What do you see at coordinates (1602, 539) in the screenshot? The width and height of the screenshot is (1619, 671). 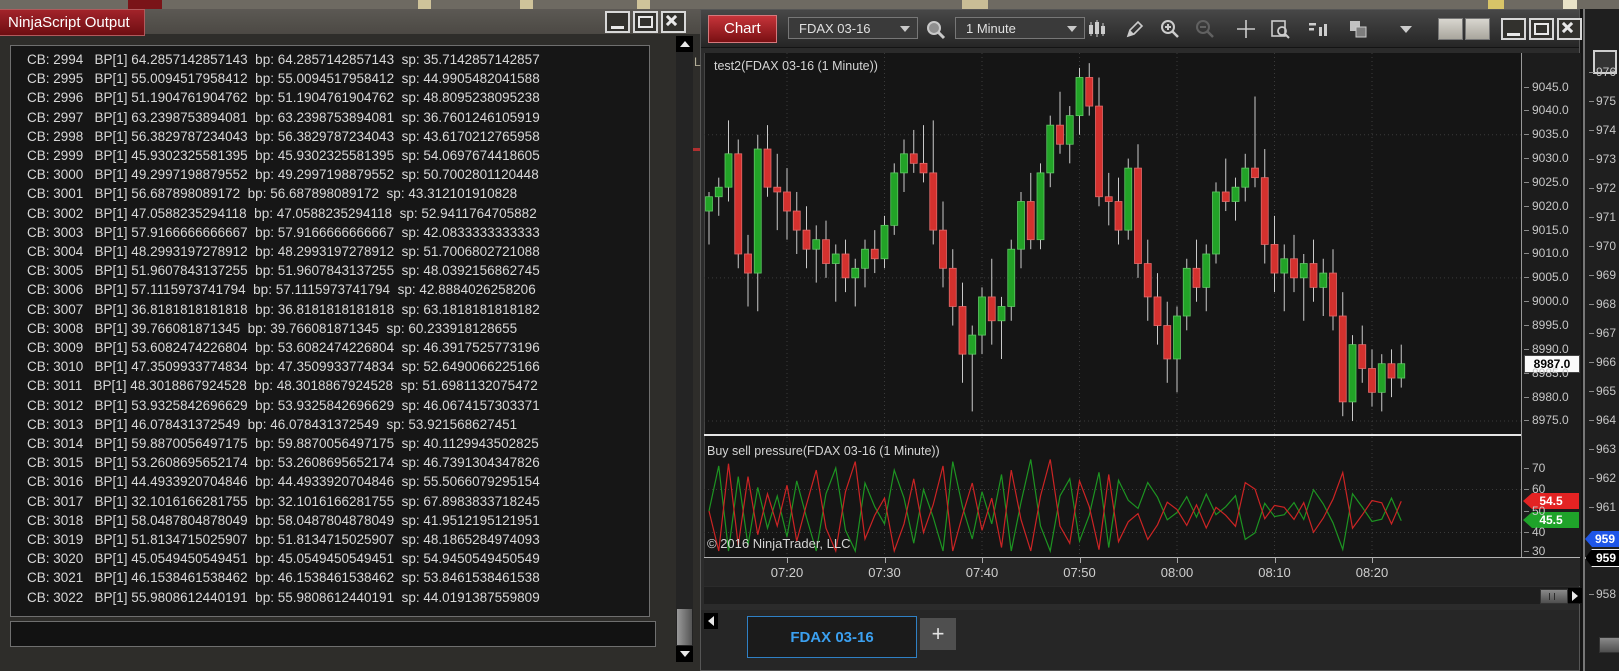 I see `background-blue-badge: 959` at bounding box center [1602, 539].